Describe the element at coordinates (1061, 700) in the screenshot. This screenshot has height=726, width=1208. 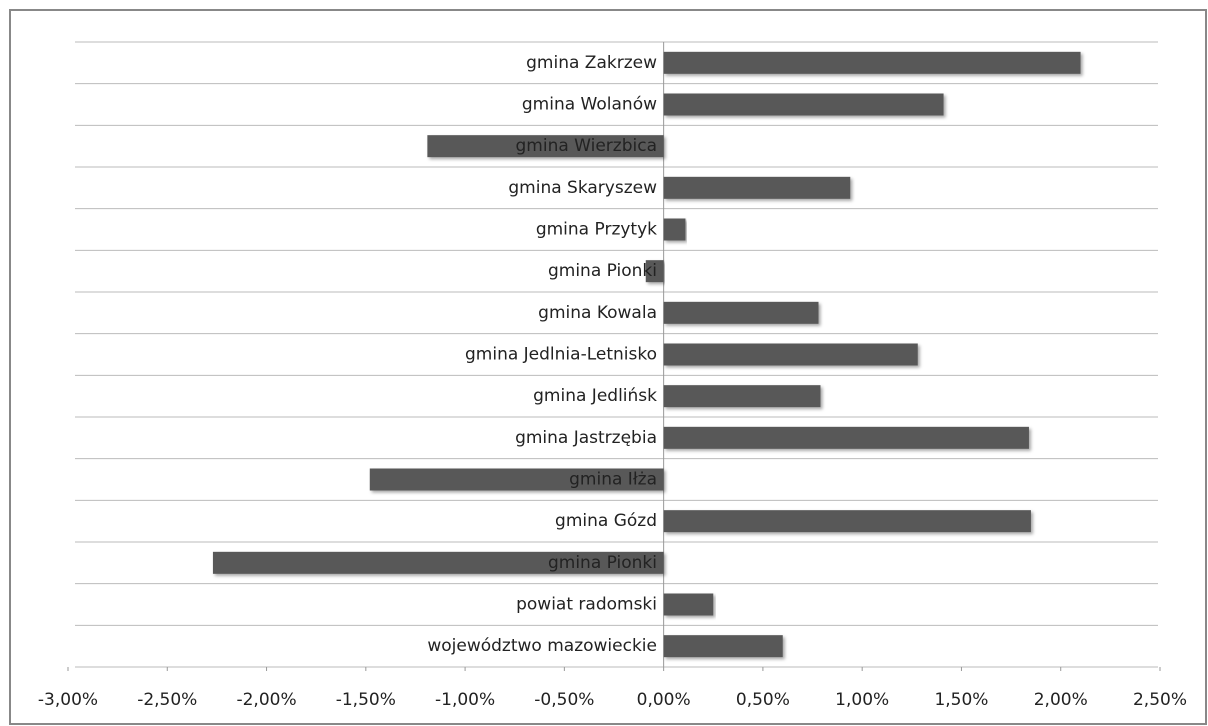
I see `x-tick-label: 2,00%` at that location.